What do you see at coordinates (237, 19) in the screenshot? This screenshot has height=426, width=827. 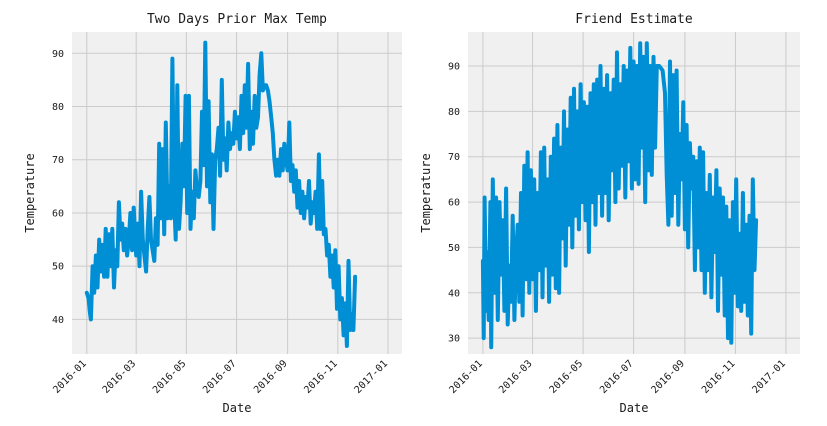 I see `chart-title: Two Days Prior Max Temp` at bounding box center [237, 19].